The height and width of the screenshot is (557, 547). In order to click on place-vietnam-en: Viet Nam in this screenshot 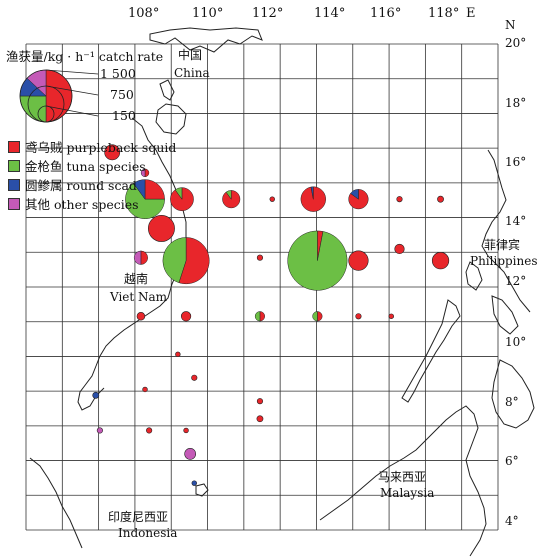, I will do `click(139, 297)`.